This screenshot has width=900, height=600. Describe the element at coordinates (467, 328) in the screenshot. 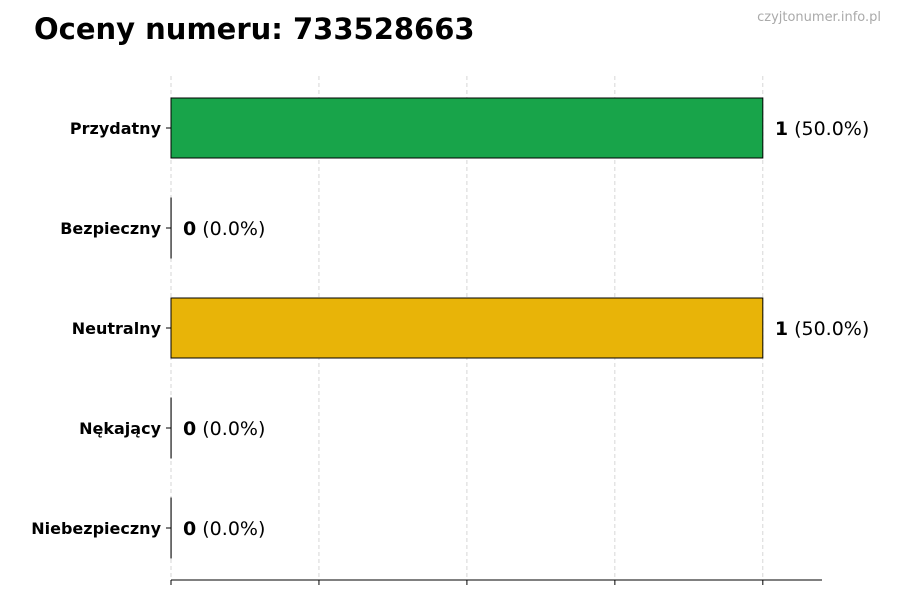

I see `bar-neutralny` at that location.